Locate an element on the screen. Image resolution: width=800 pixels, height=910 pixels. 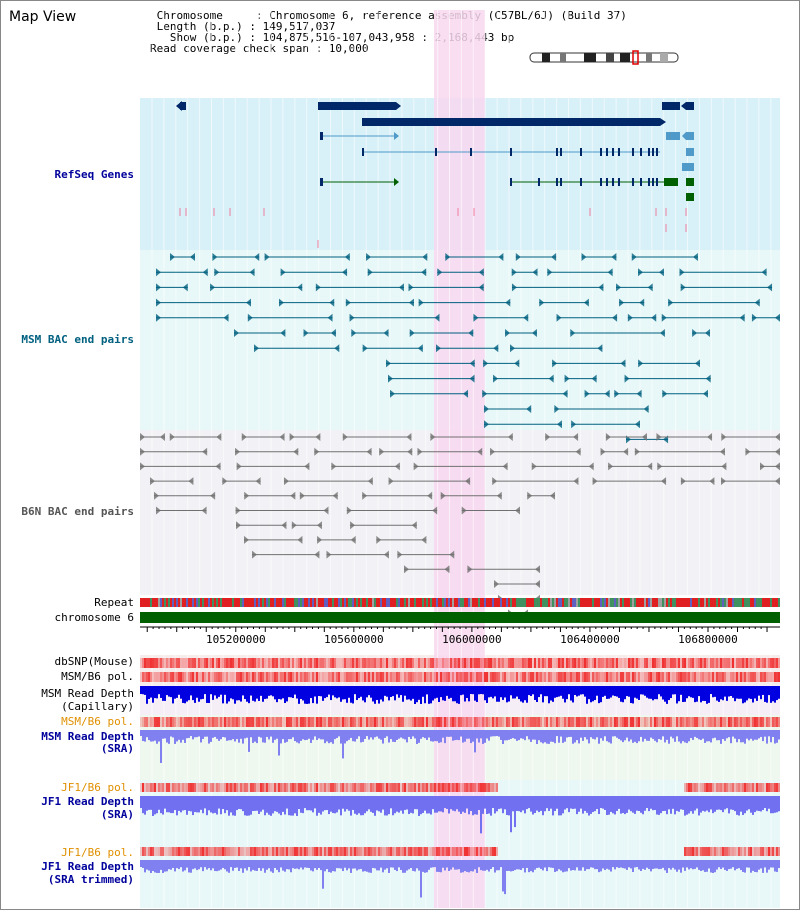
jf1-b6-pol-track is located at coordinates (460, 787).